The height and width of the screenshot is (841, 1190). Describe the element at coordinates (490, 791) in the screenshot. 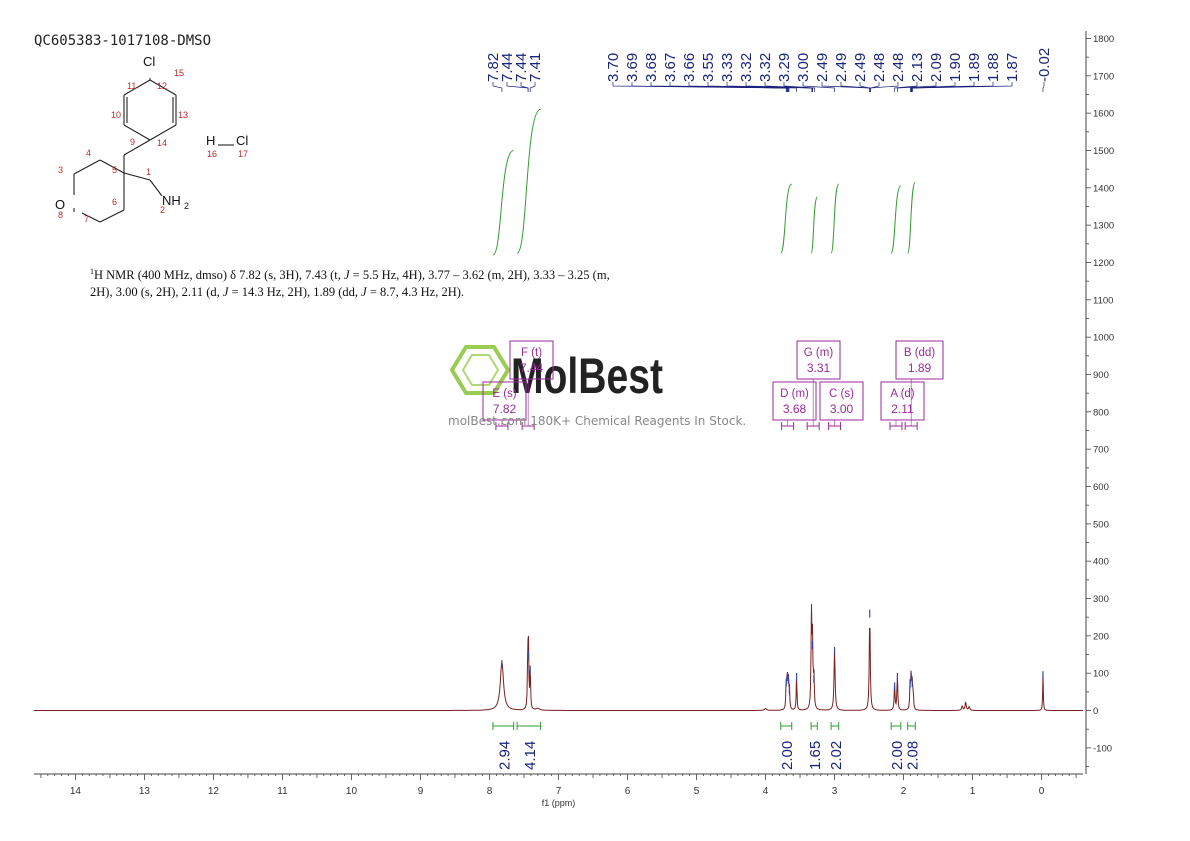

I see `x-tick-label: 8` at that location.